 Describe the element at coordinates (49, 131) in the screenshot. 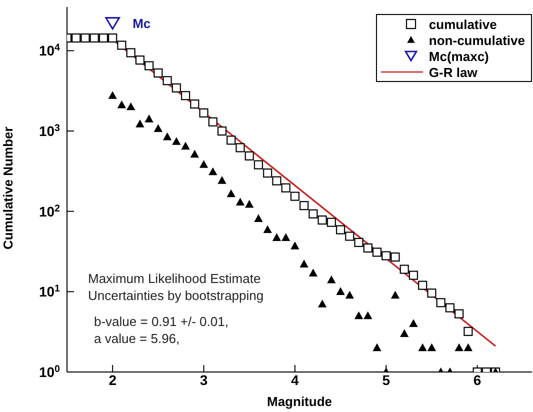

I see `y-tick-label: 10$^{3}$` at that location.